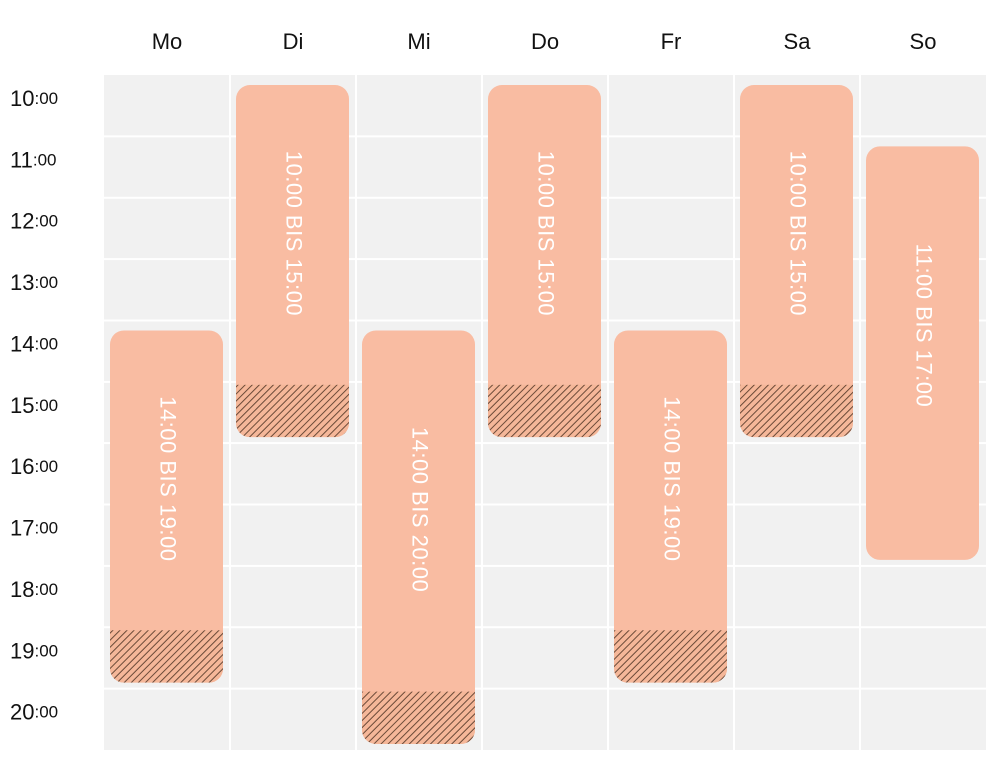 Image resolution: width=1004 pixels, height=769 pixels. Describe the element at coordinates (34, 589) in the screenshot. I see `hour-label: 18:00` at that location.